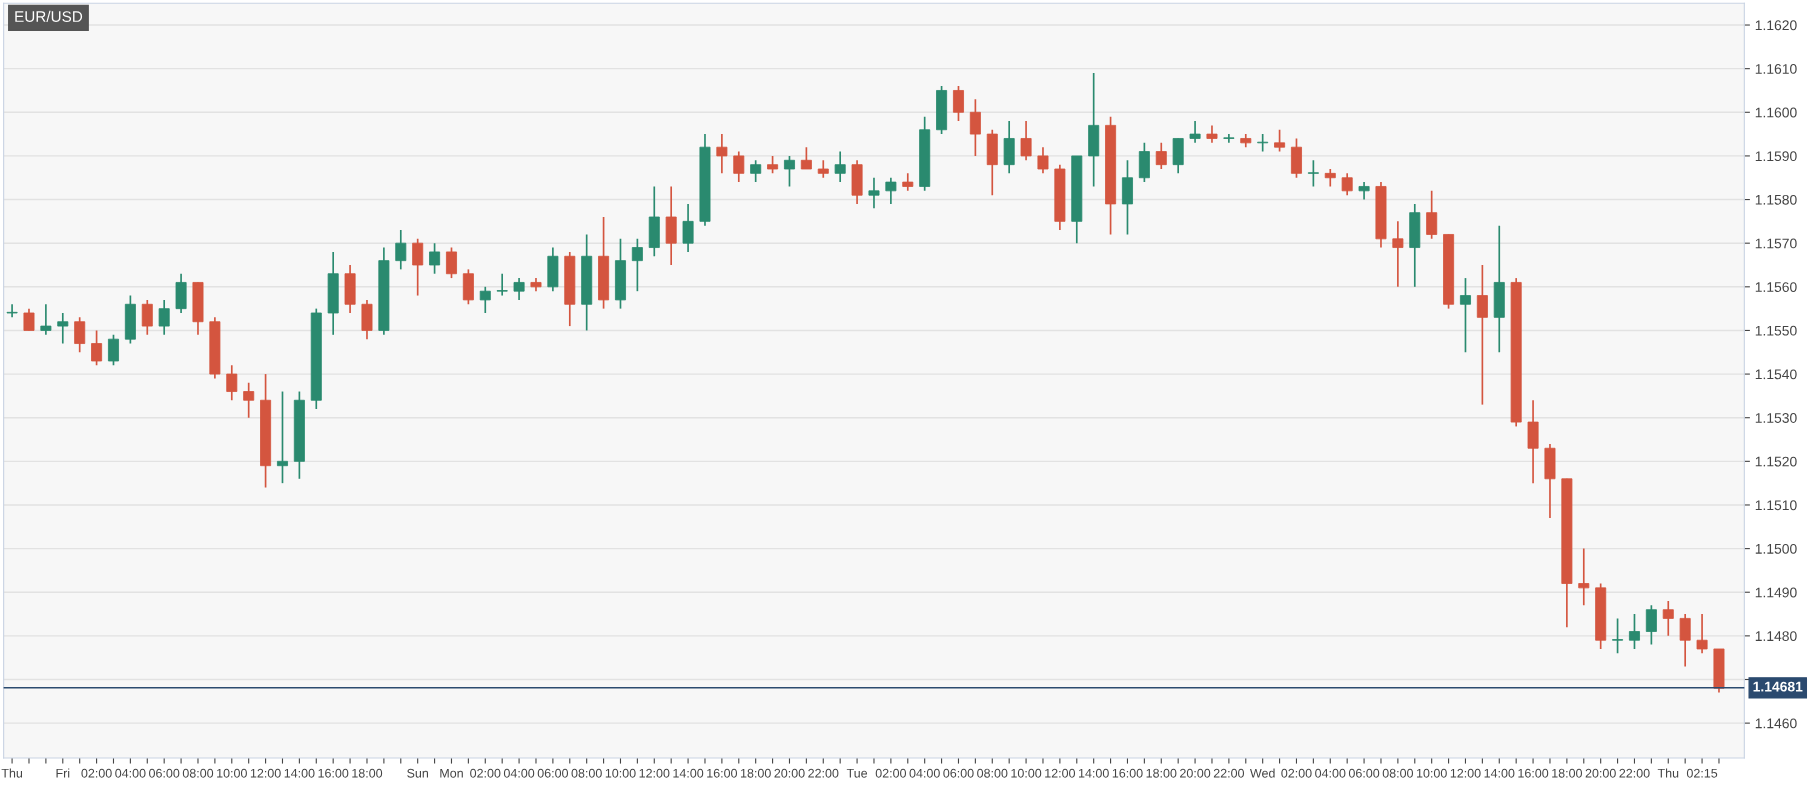 The image size is (1817, 803). What do you see at coordinates (1776, 374) in the screenshot?
I see `y-tick-label: 1.1540` at bounding box center [1776, 374].